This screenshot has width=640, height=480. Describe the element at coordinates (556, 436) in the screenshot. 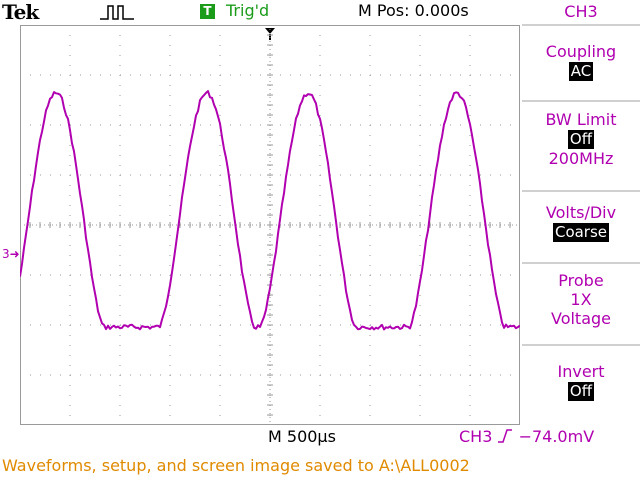

I see `trigger-level: −74.0mV` at that location.